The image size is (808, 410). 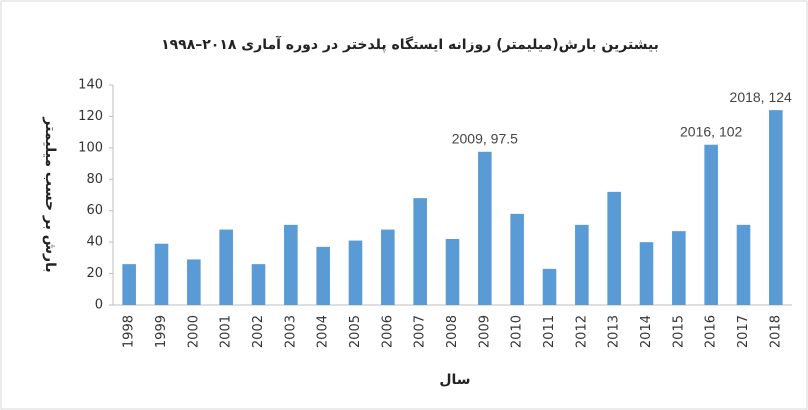 I want to click on x-tick-label: 2003, so click(x=290, y=331).